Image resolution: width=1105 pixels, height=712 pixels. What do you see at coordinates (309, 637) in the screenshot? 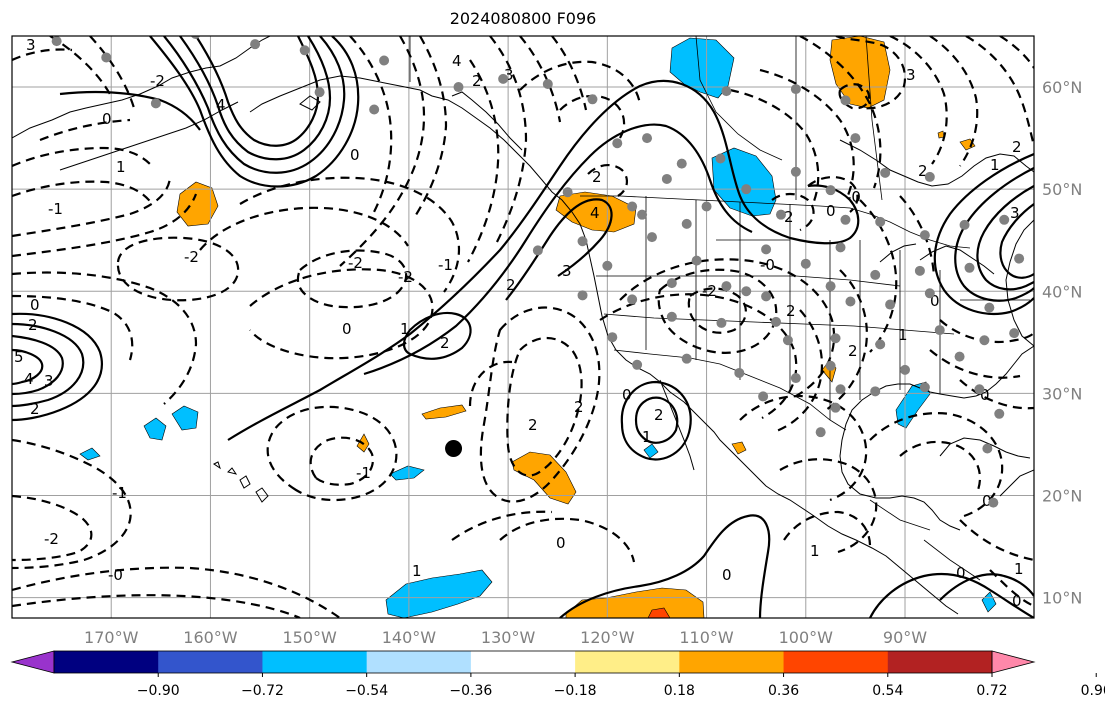
I see `lon-tick-label: 150°W` at bounding box center [309, 637].